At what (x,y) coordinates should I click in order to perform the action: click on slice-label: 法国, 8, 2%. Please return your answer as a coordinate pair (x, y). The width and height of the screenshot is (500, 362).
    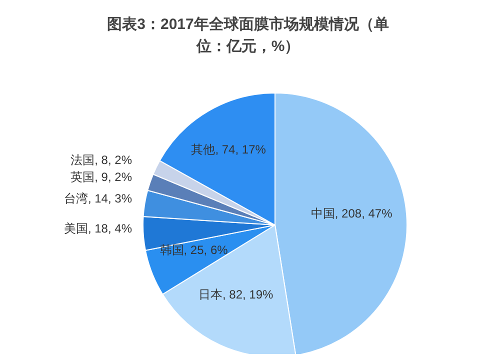
    Looking at the image, I should click on (101, 160).